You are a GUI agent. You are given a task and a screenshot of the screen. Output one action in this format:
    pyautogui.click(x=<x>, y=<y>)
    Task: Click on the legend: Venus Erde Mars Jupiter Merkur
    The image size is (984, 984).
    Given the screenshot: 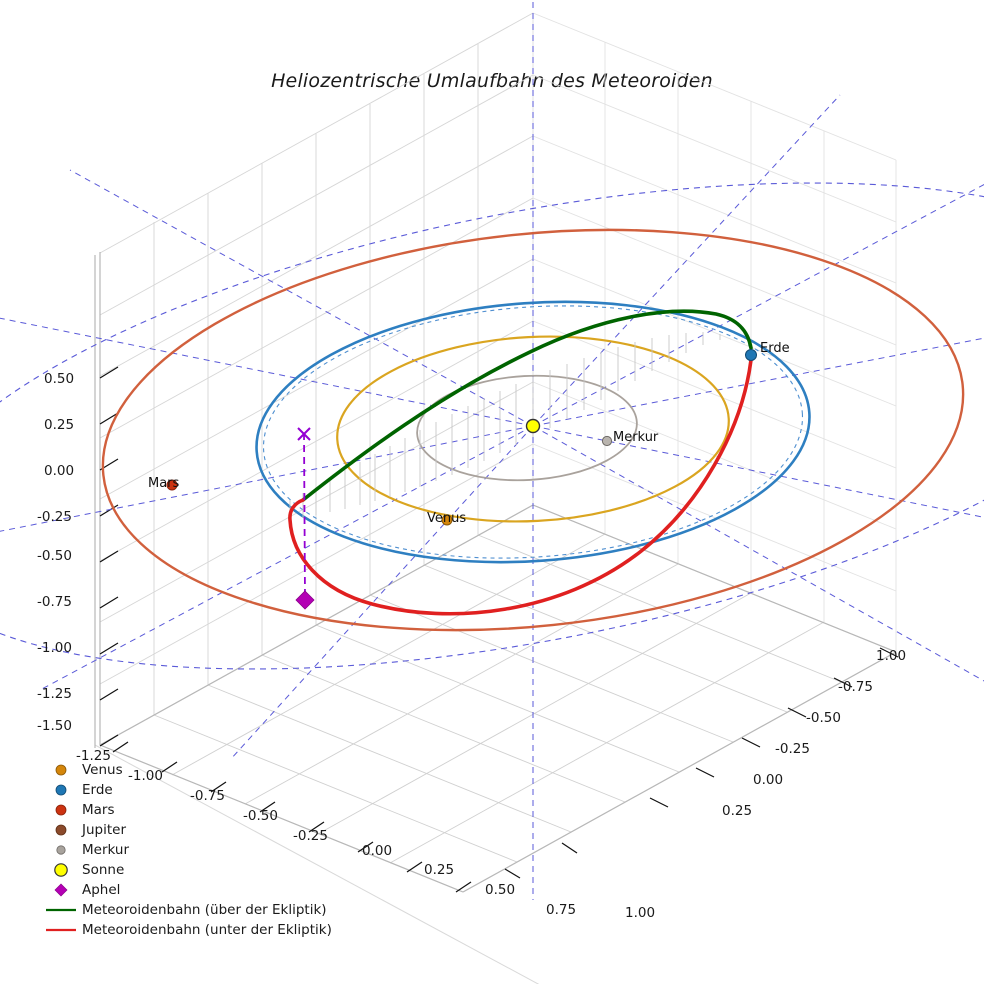 What is the action you would take?
    pyautogui.click(x=194, y=850)
    